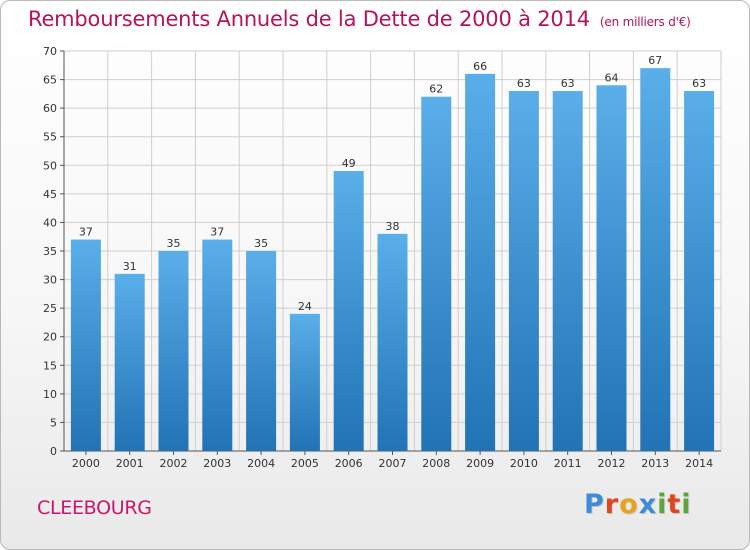  Describe the element at coordinates (612, 77) in the screenshot. I see `data-label: 64` at that location.